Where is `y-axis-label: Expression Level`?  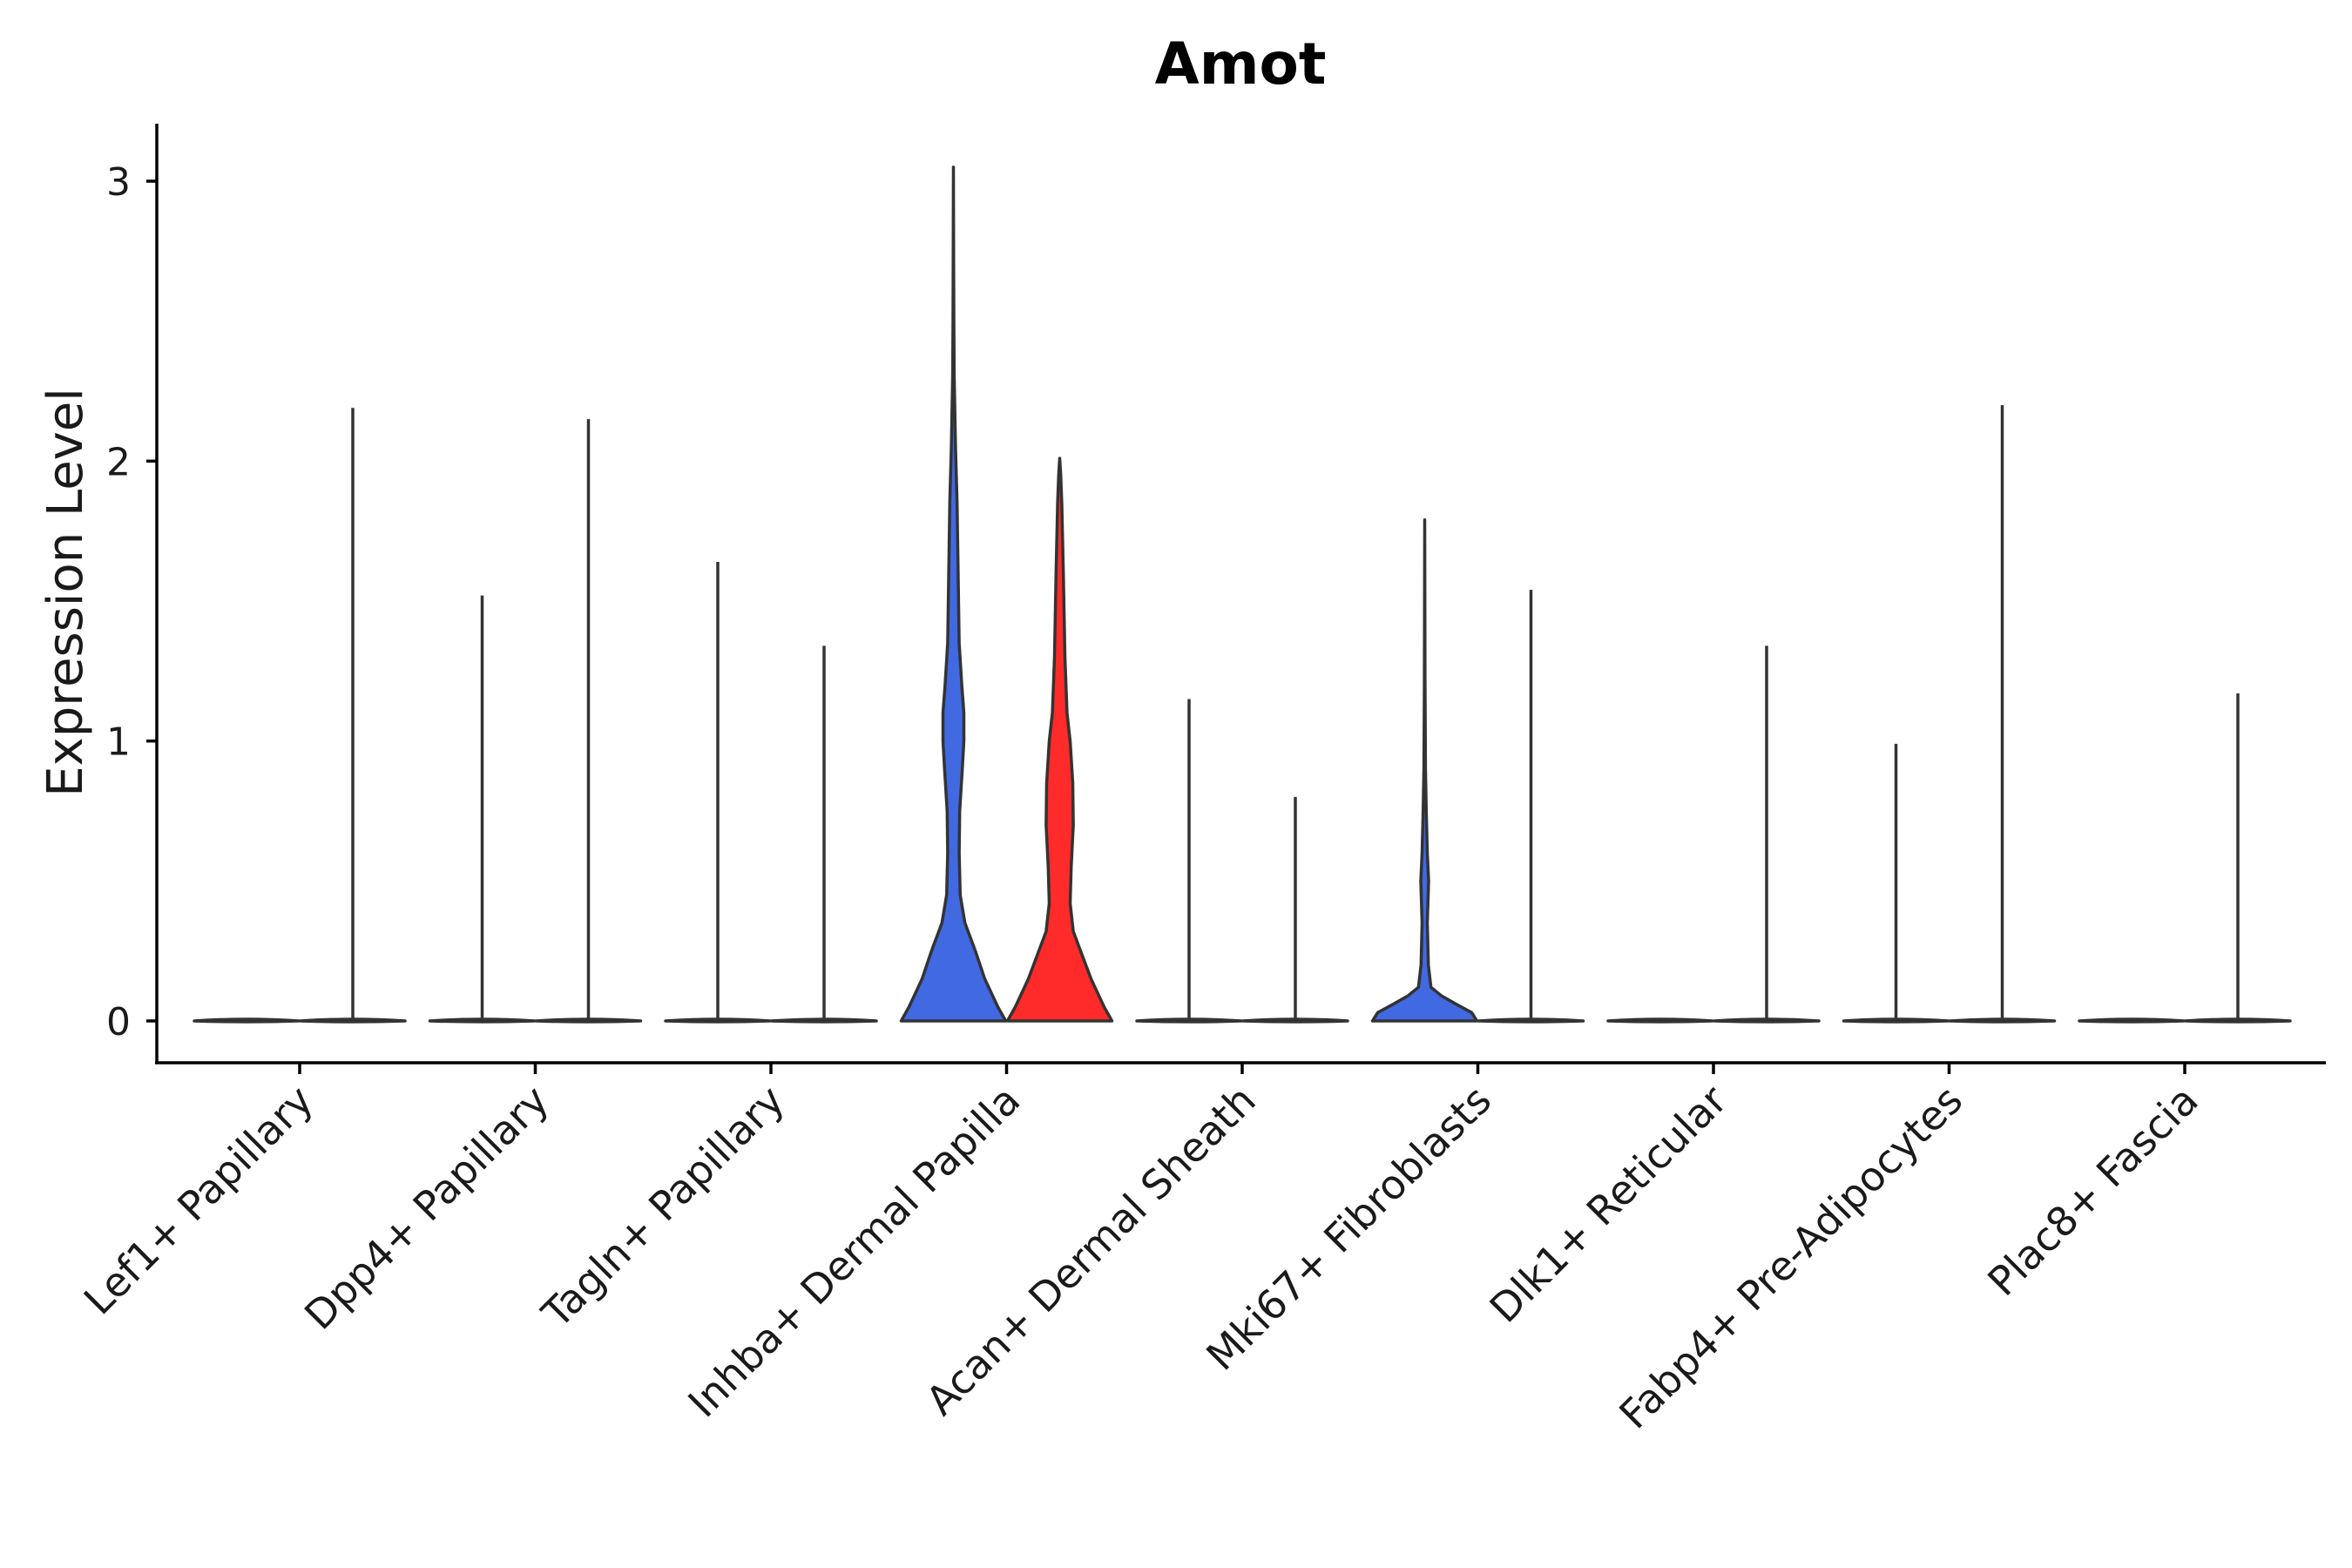
y-axis-label: Expression Level is located at coordinates (66, 592).